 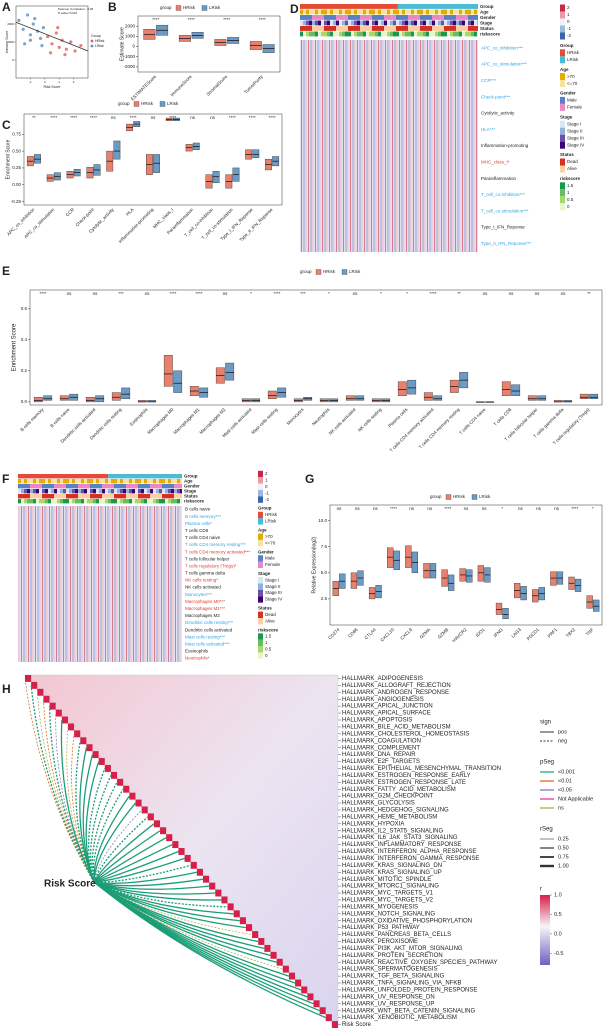 What do you see at coordinates (181, 86) in the screenshot?
I see `x-tick-label: ImmuneScore` at bounding box center [181, 86].